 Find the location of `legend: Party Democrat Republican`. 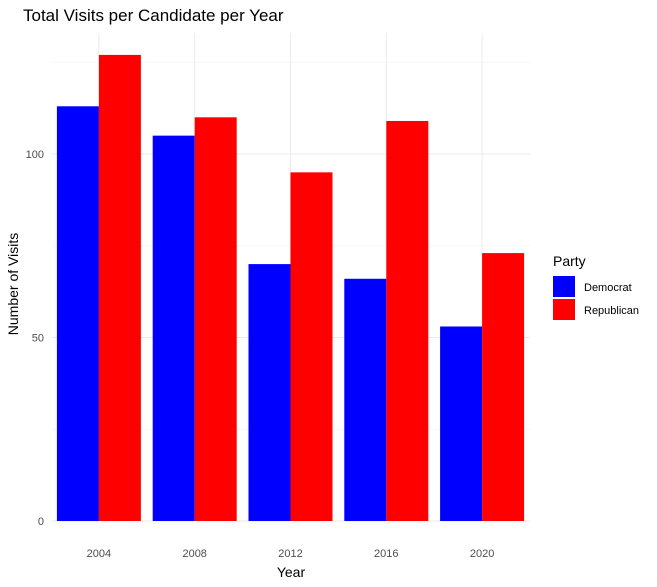

legend: Party Democrat Republican is located at coordinates (596, 286).